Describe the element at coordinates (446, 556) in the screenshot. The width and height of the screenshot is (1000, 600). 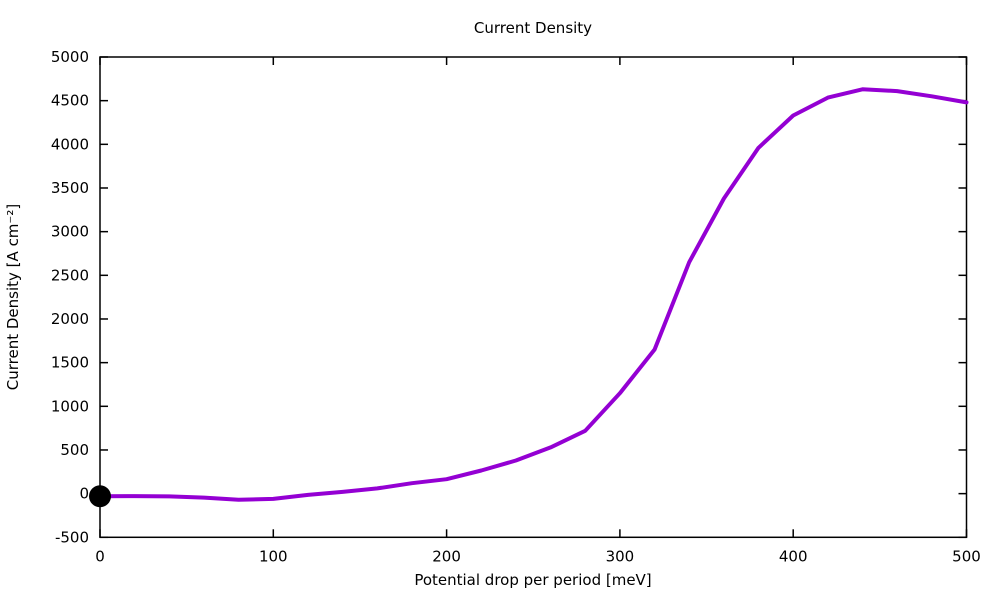
I see `x-tick-label: 200` at that location.